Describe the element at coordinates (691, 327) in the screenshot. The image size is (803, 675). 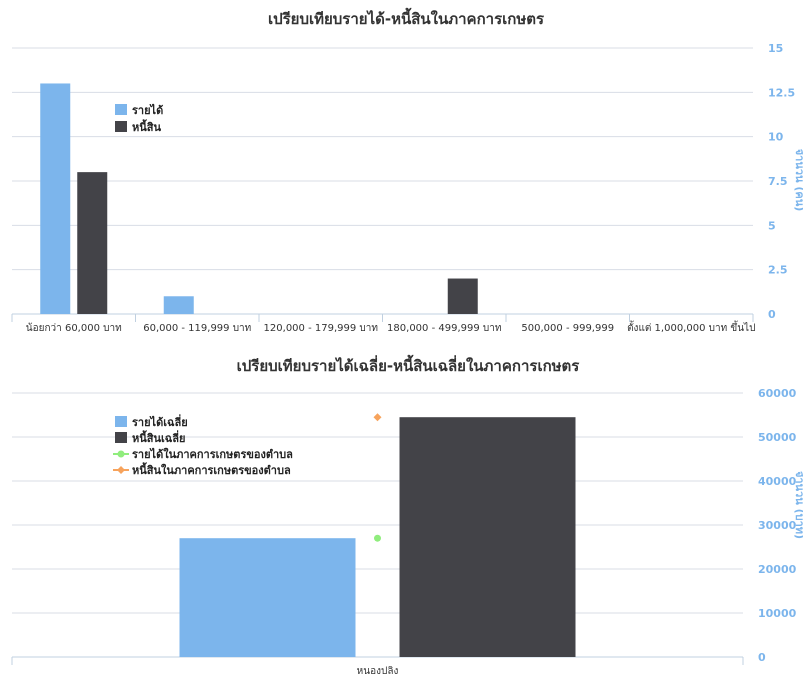
I see `chart1-x-tick-label: ตั้งแต่ 1,000,000 บาท ขึ้นไป` at that location.